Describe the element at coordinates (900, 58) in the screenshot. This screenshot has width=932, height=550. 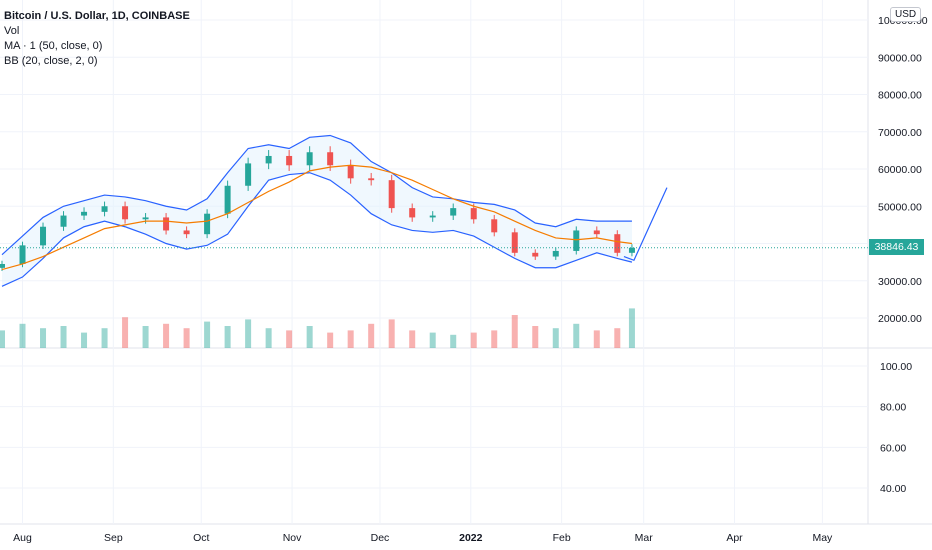
I see `price-tick-label: 90000.00` at that location.